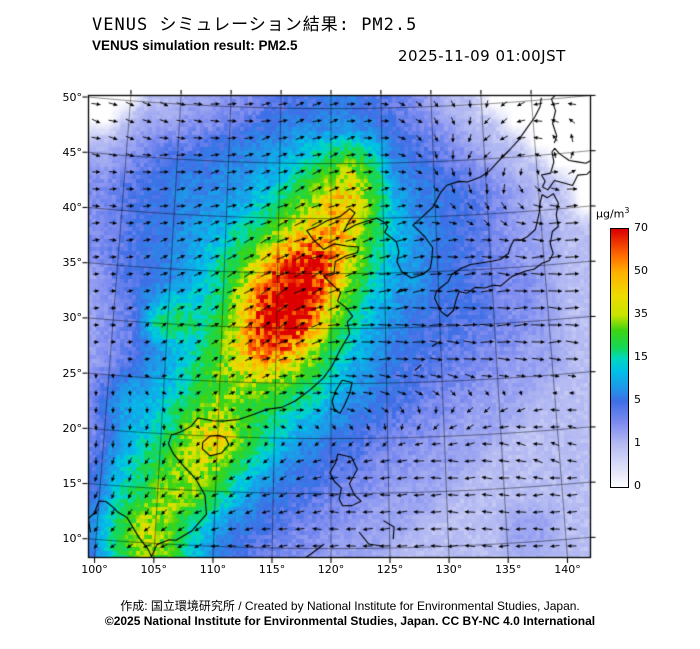  Describe the element at coordinates (331, 569) in the screenshot. I see `lon-tick-label: 120°` at that location.